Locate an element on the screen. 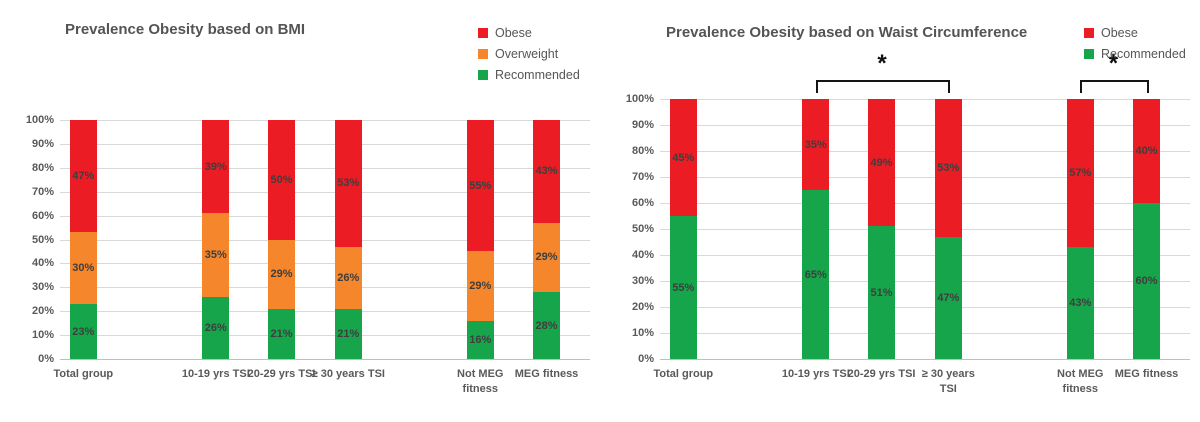 The height and width of the screenshot is (422, 1200). chart-title: Prevalence Obesity based on BMI is located at coordinates (185, 29).